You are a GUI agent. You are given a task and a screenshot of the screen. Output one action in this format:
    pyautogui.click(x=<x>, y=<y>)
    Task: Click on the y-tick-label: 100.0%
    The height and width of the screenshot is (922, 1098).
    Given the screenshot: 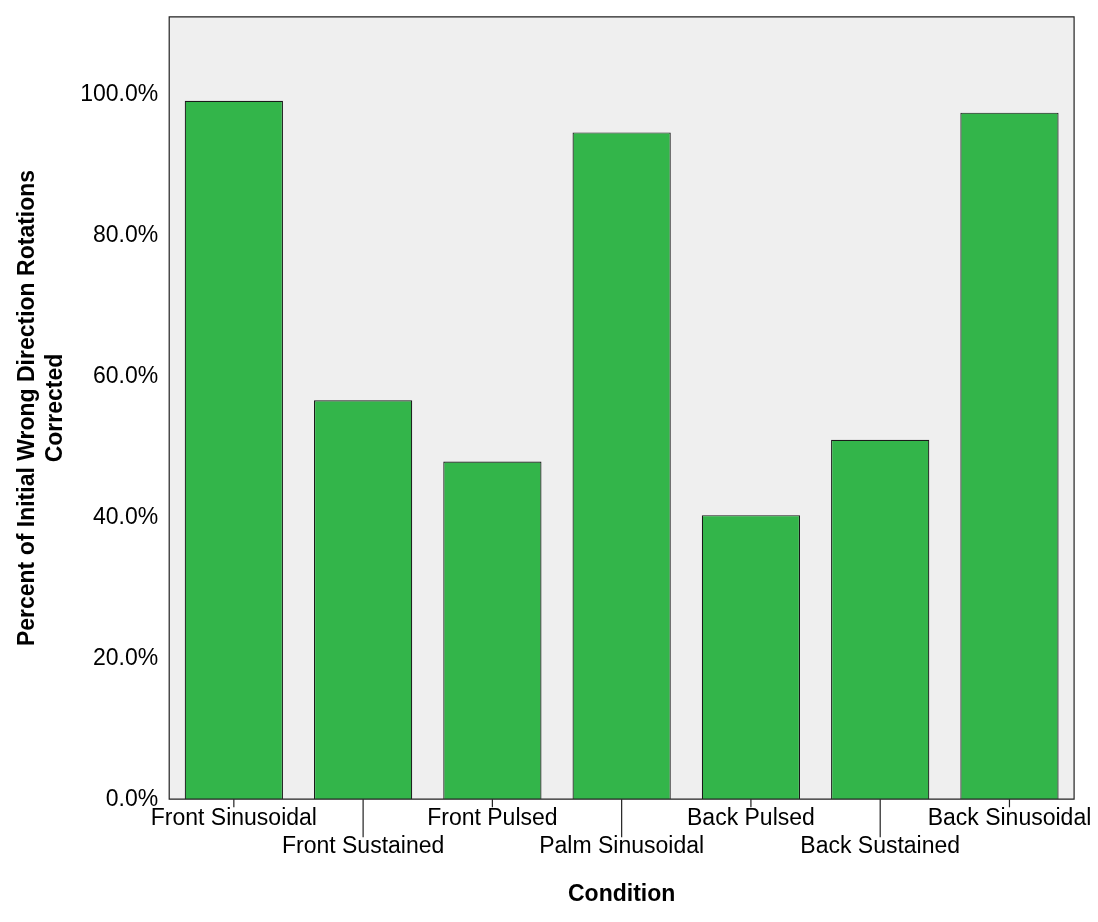 What is the action you would take?
    pyautogui.click(x=119, y=92)
    